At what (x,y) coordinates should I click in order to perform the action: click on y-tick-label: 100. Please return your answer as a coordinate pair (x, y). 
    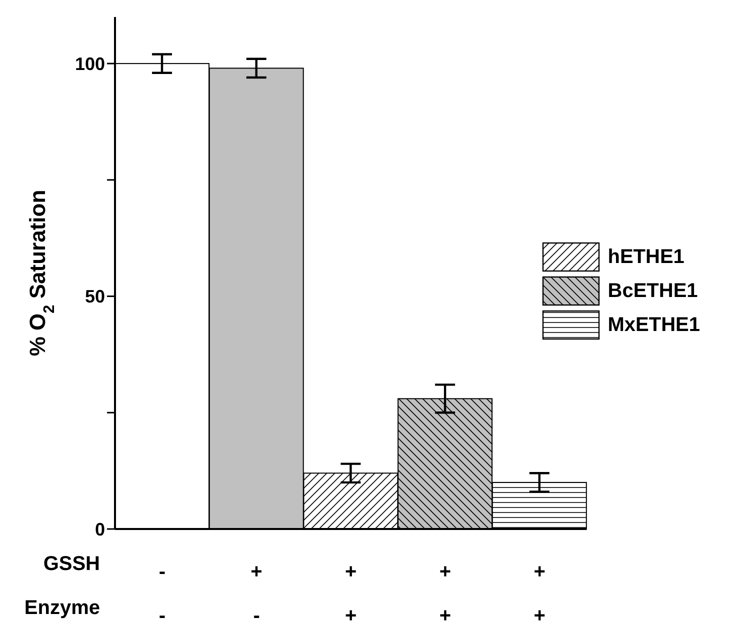
    Looking at the image, I should click on (89, 64).